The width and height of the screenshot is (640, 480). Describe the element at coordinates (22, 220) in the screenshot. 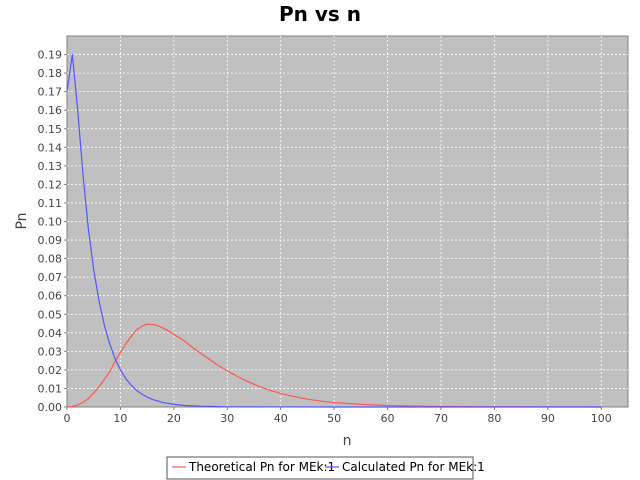

I see `y-axis-label: Pn` at that location.